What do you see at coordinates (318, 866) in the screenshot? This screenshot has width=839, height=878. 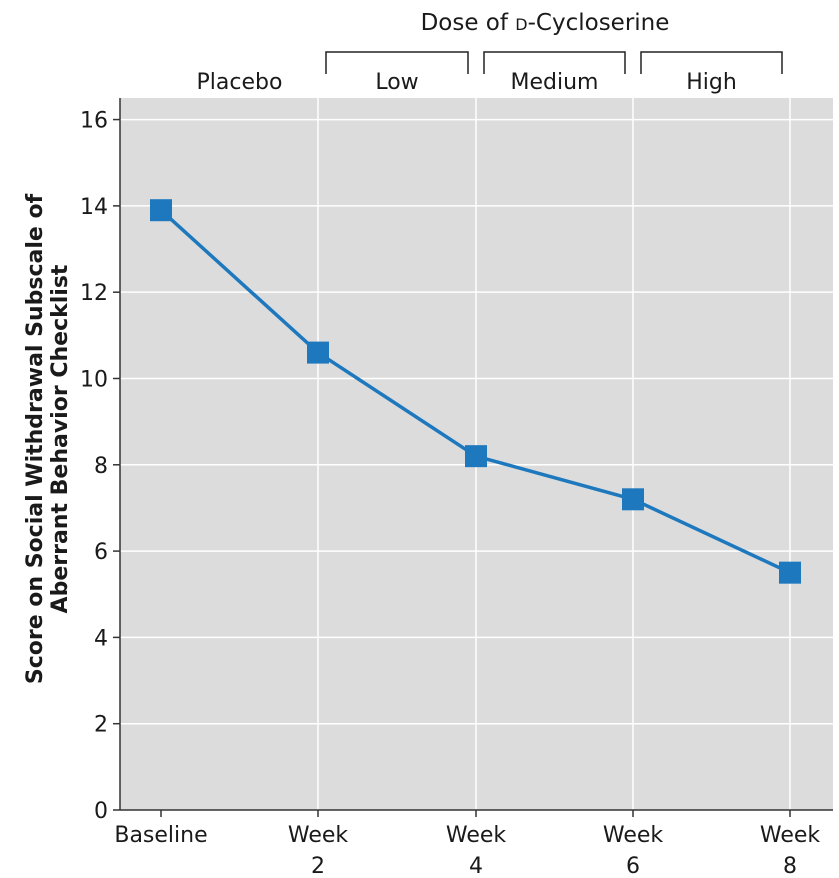 I see `x-tick-label-line2: 2` at bounding box center [318, 866].